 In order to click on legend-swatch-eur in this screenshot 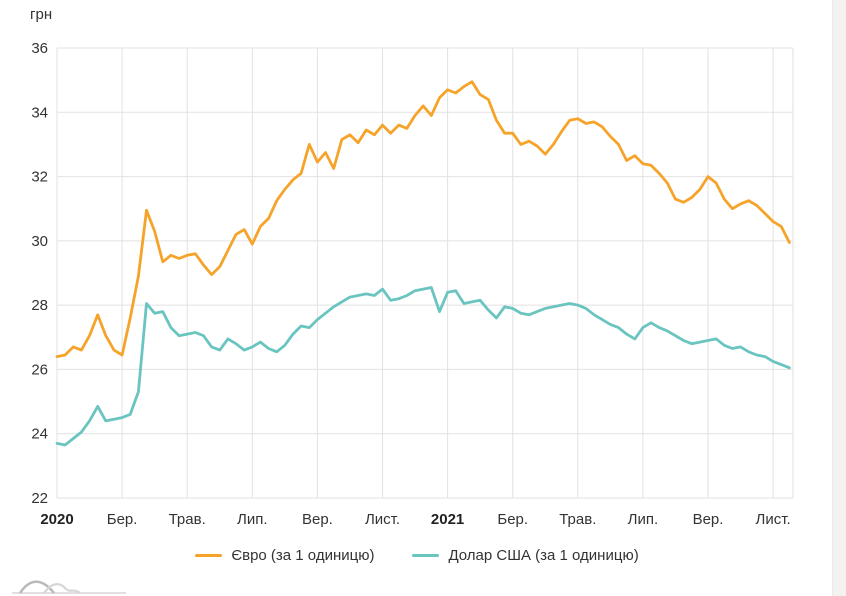, I will do `click(209, 555)`.